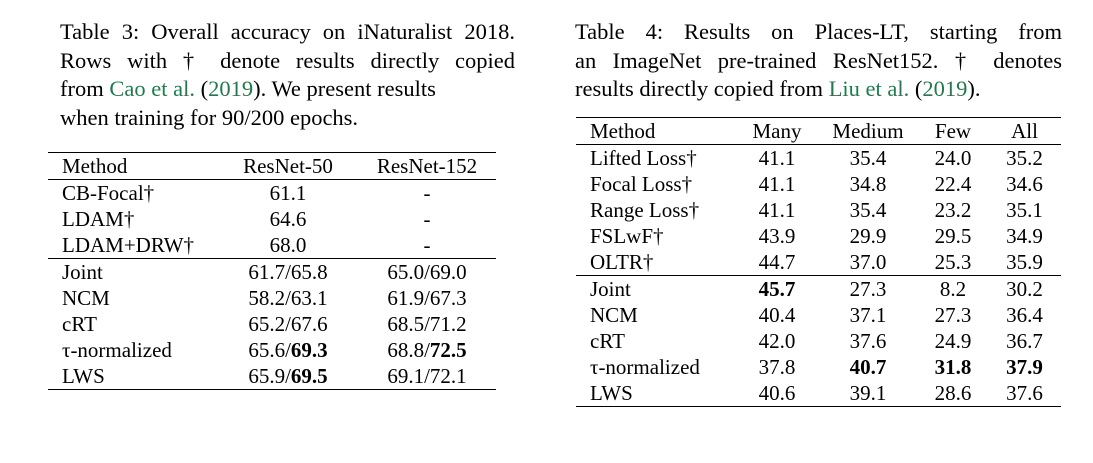 The width and height of the screenshot is (1093, 463). I want to click on value-cell: 41.1, so click(777, 210).